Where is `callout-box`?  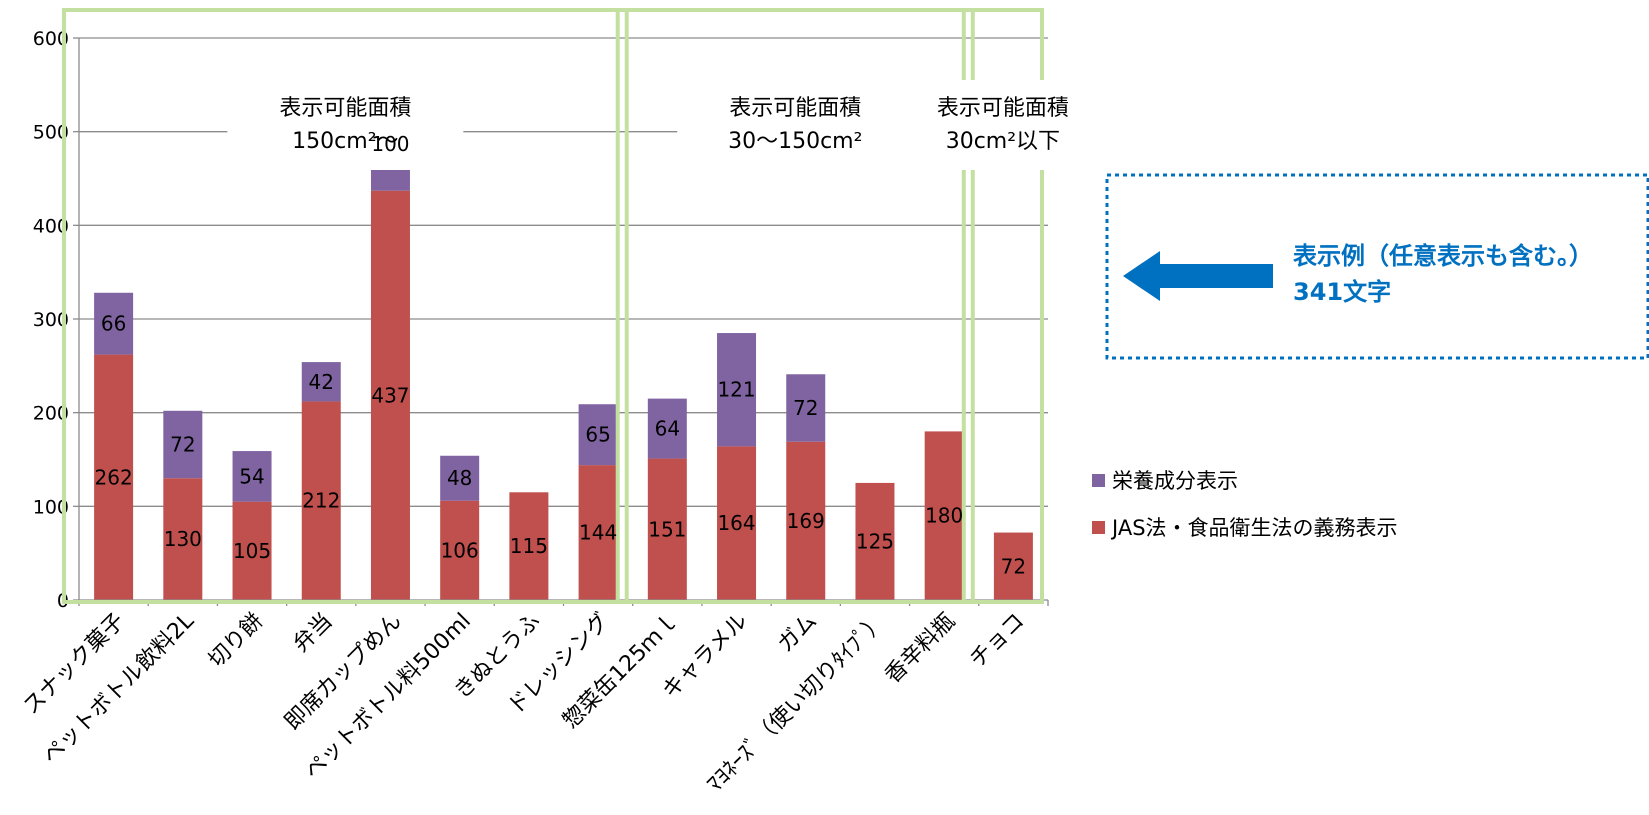
callout-box is located at coordinates (1377, 266).